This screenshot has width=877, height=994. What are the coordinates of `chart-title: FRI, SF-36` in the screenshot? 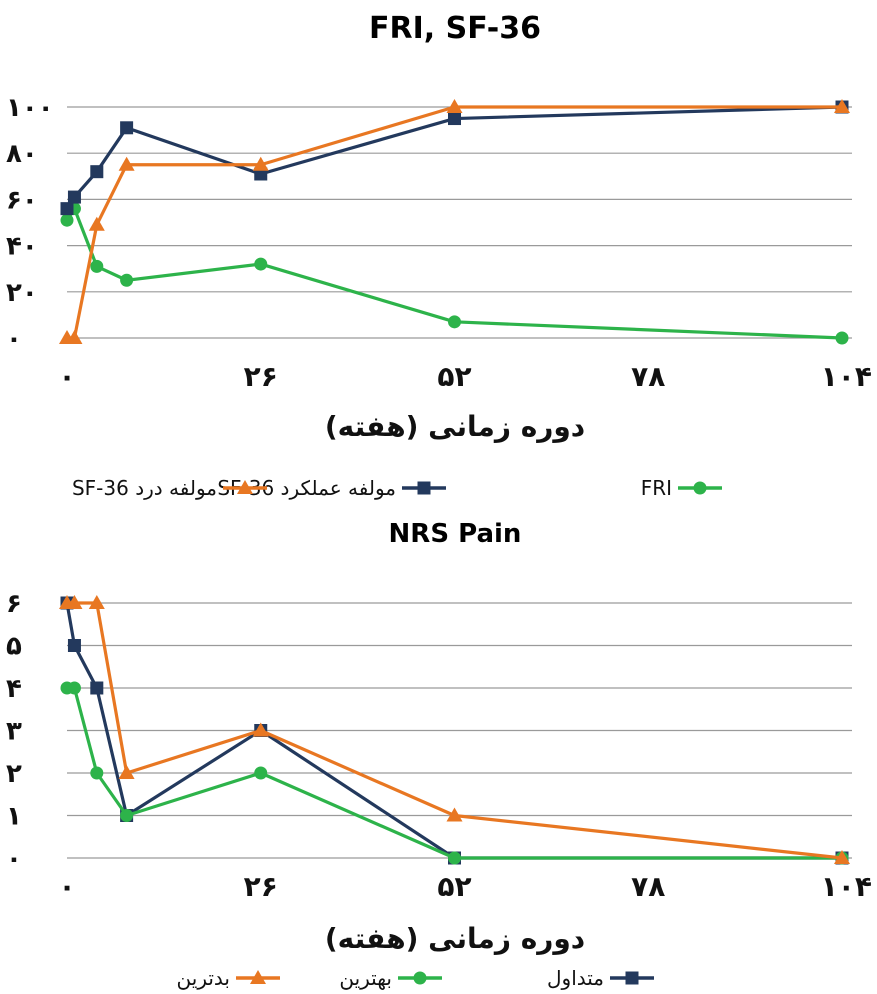 It's located at (455, 28).